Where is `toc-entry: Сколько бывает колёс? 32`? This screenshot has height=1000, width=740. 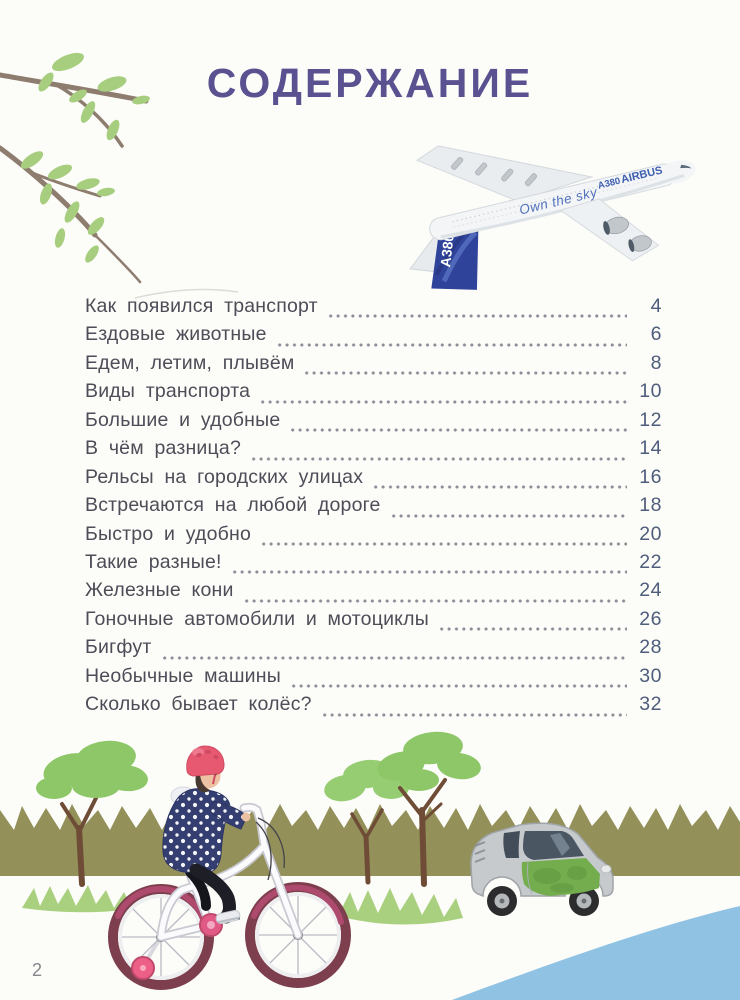
toc-entry: Сколько бывает колёс? 32 is located at coordinates (373, 707).